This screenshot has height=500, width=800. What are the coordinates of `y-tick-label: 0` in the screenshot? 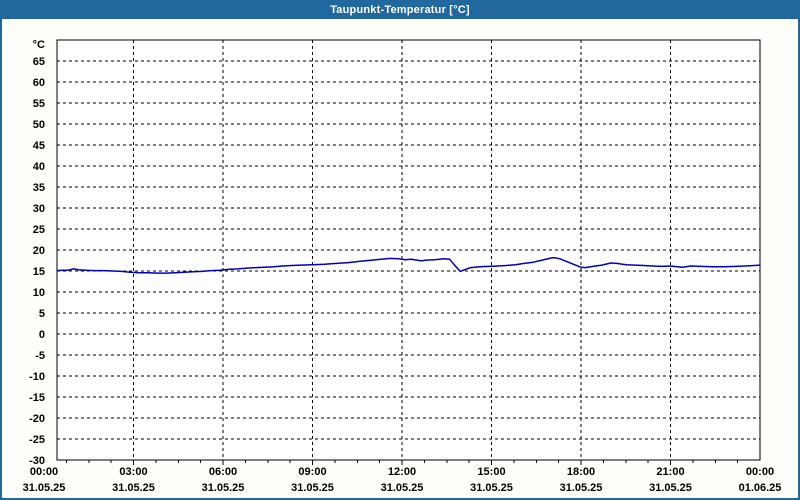 It's located at (42, 335).